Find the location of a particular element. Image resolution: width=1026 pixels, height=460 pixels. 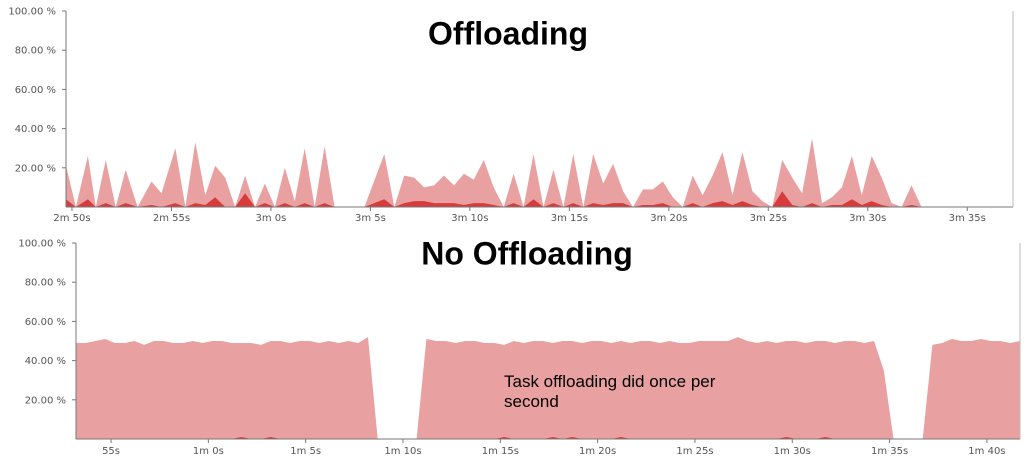

x-tick-label: 3m 15s is located at coordinates (569, 218).